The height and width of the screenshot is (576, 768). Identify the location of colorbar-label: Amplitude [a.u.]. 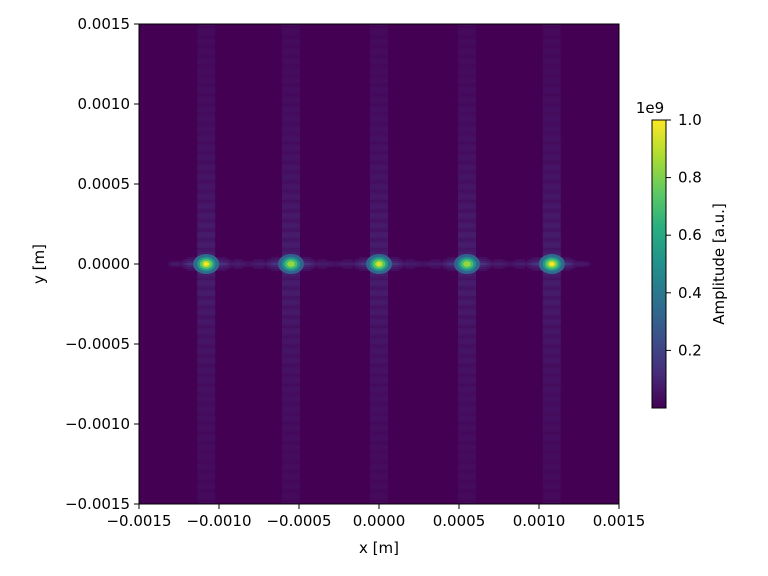
(719, 264).